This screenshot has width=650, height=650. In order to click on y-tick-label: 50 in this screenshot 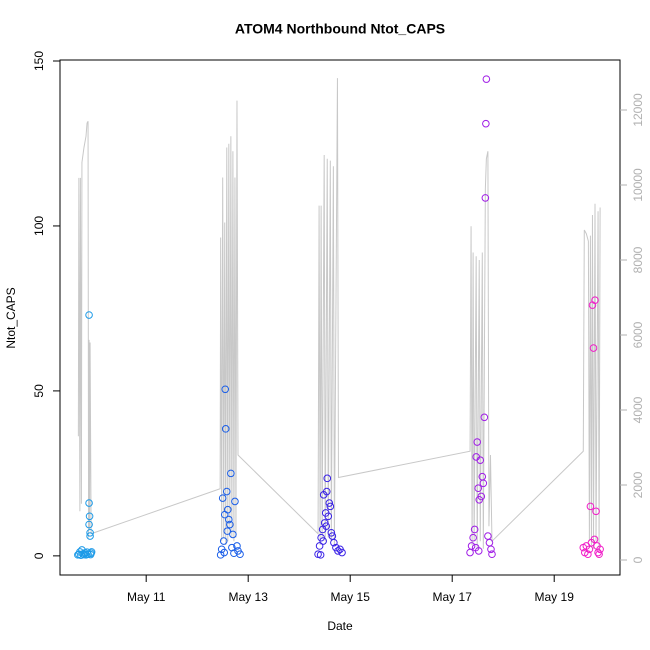, I will do `click(39, 391)`.